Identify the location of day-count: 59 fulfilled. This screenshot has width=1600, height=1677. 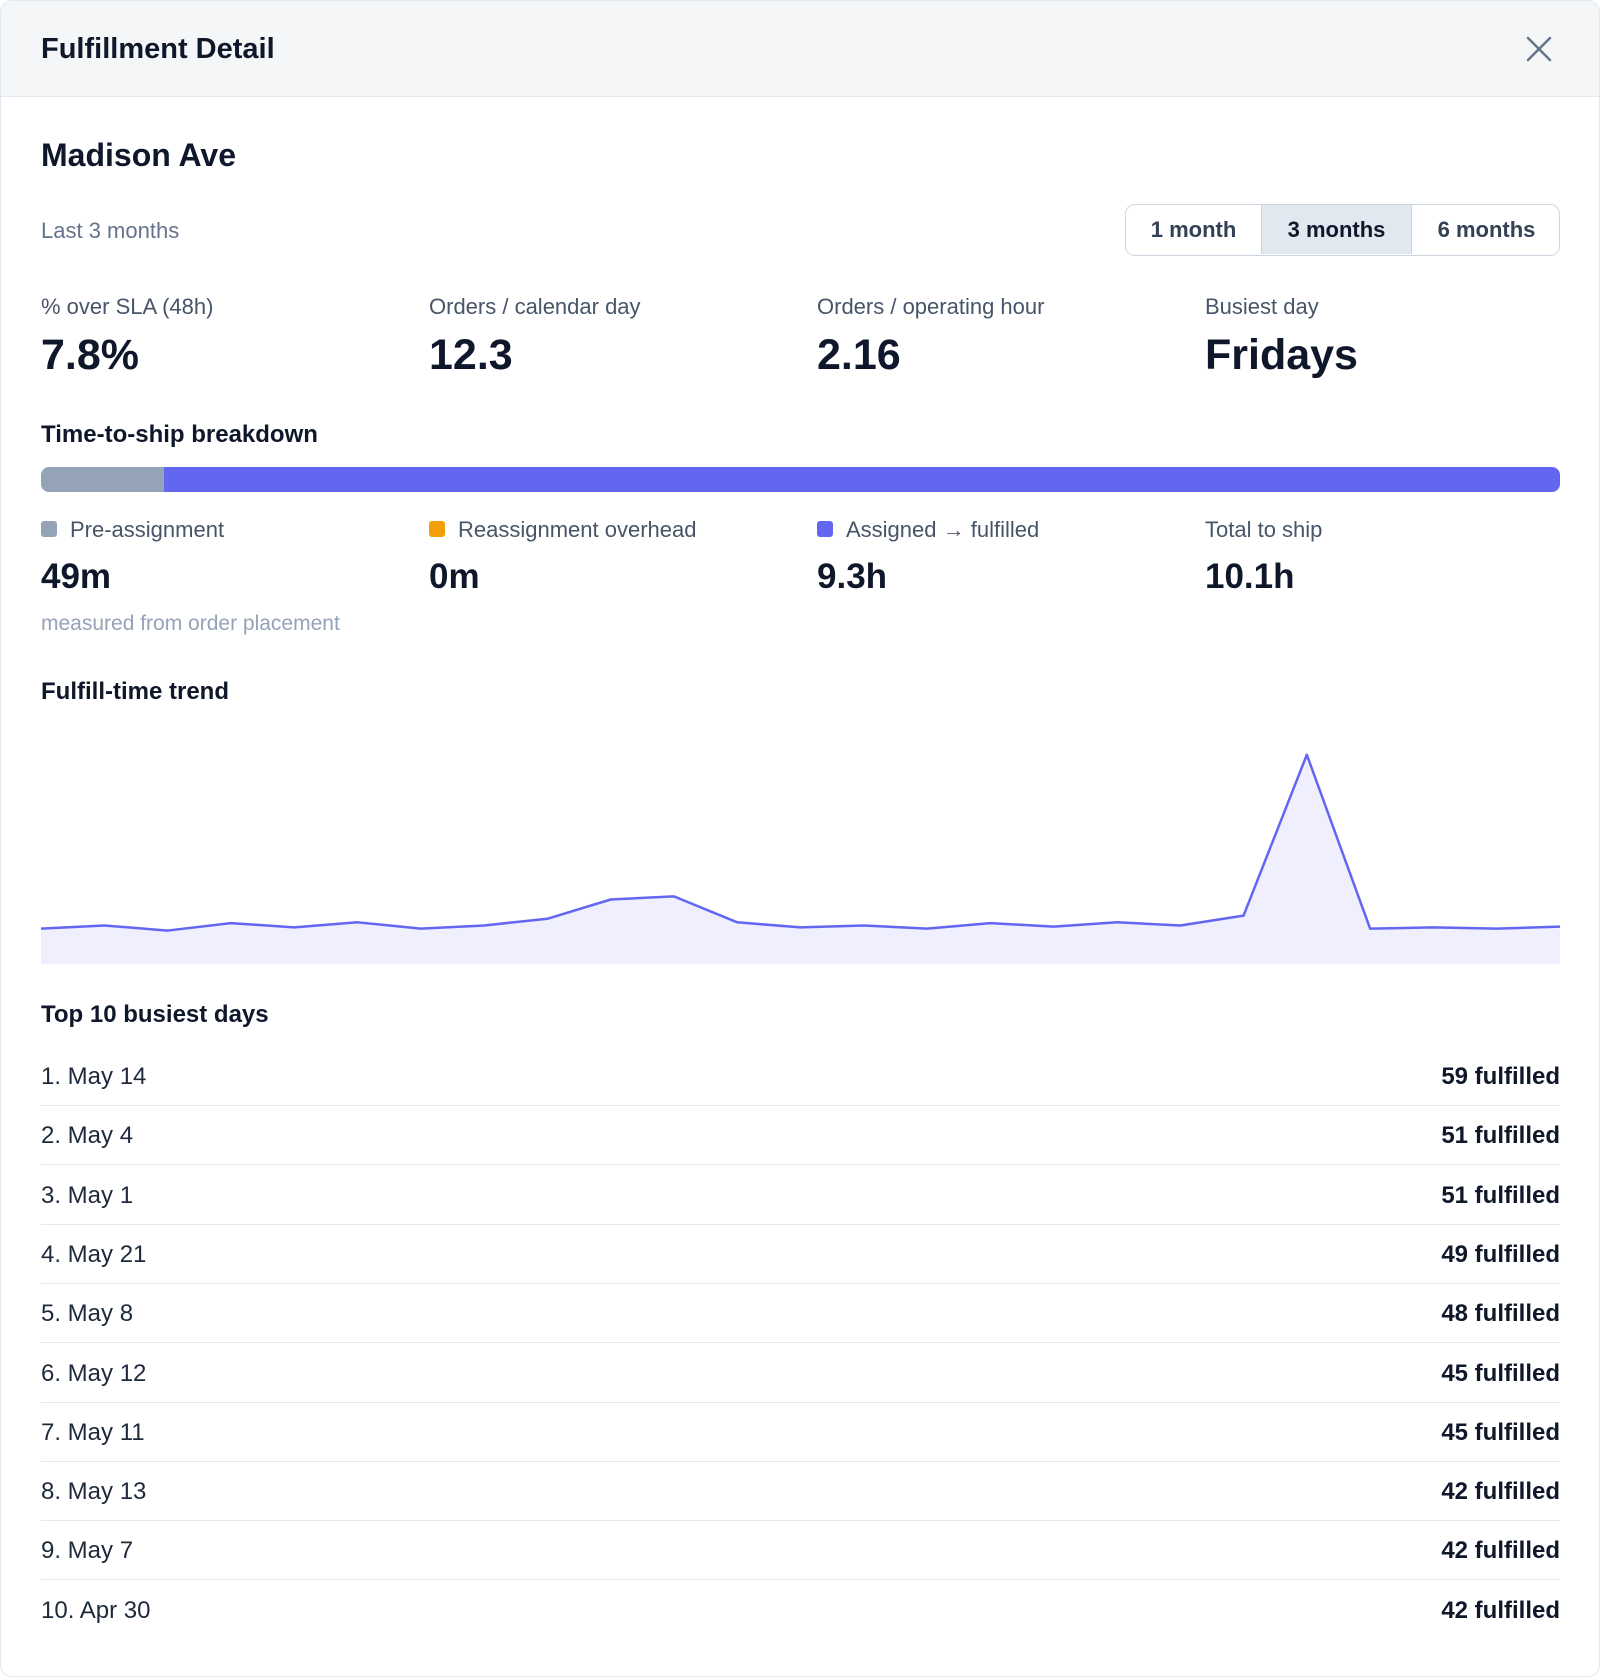
(1500, 1076).